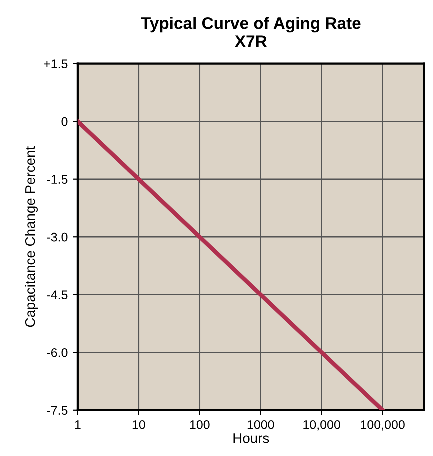 This screenshot has width=433, height=456. Describe the element at coordinates (322, 425) in the screenshot. I see `x-tick-label: 10,000` at that location.